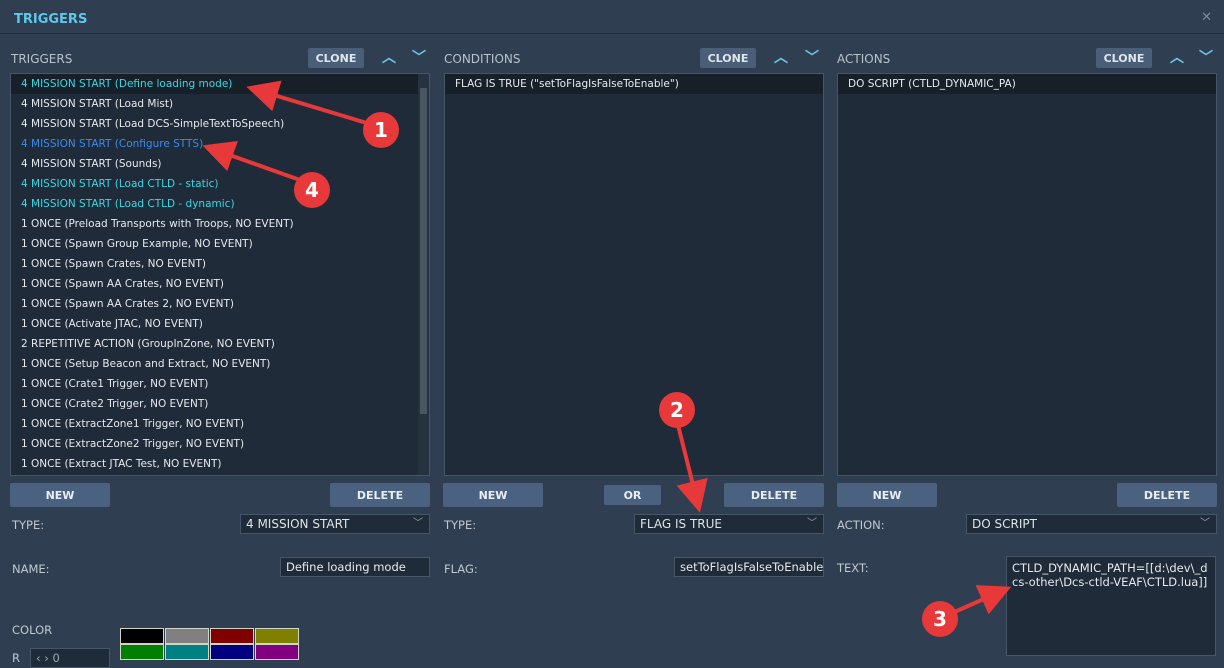 This screenshot has width=1224, height=668. What do you see at coordinates (31, 569) in the screenshot?
I see `trigger-name-label: NAME:` at bounding box center [31, 569].